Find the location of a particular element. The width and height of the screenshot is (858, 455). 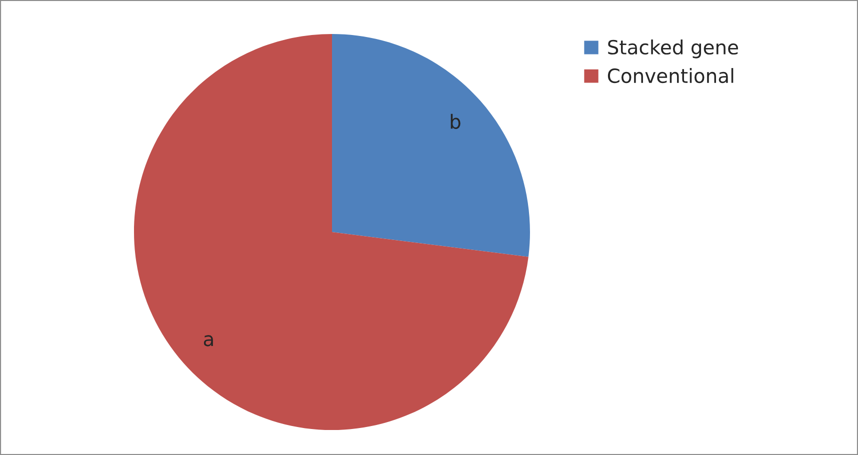

text: a is located at coordinates (208, 340).